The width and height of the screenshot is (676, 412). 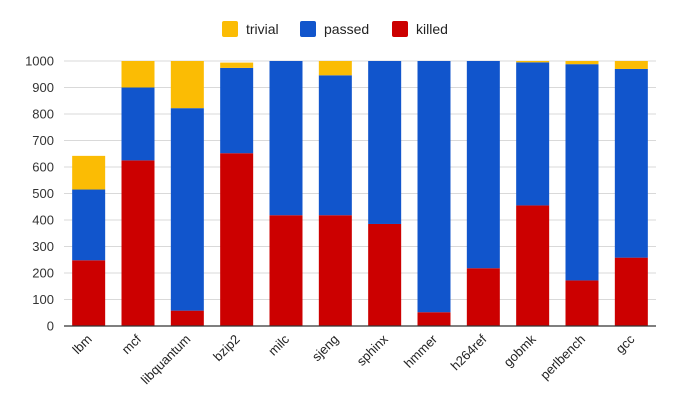 What do you see at coordinates (132, 344) in the screenshot?
I see `x-tick-label-mcf: mcf` at bounding box center [132, 344].